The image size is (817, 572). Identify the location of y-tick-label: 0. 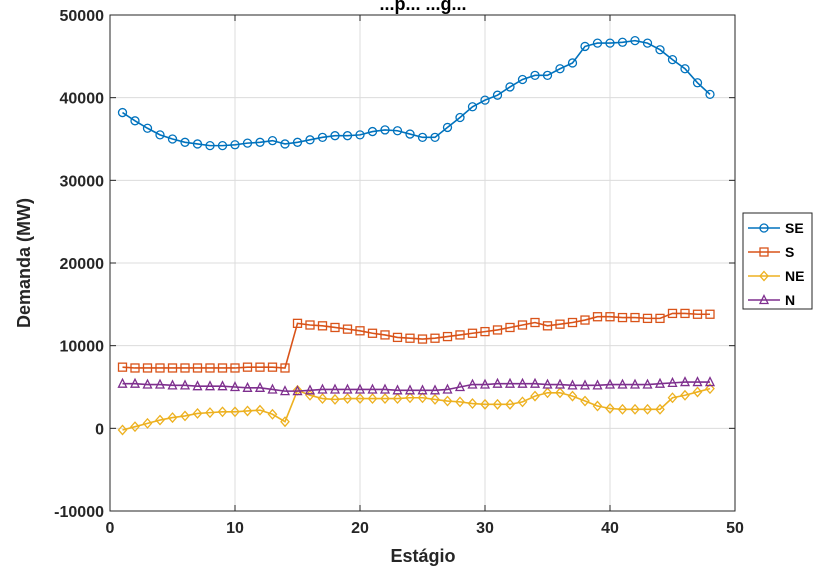
(99, 429).